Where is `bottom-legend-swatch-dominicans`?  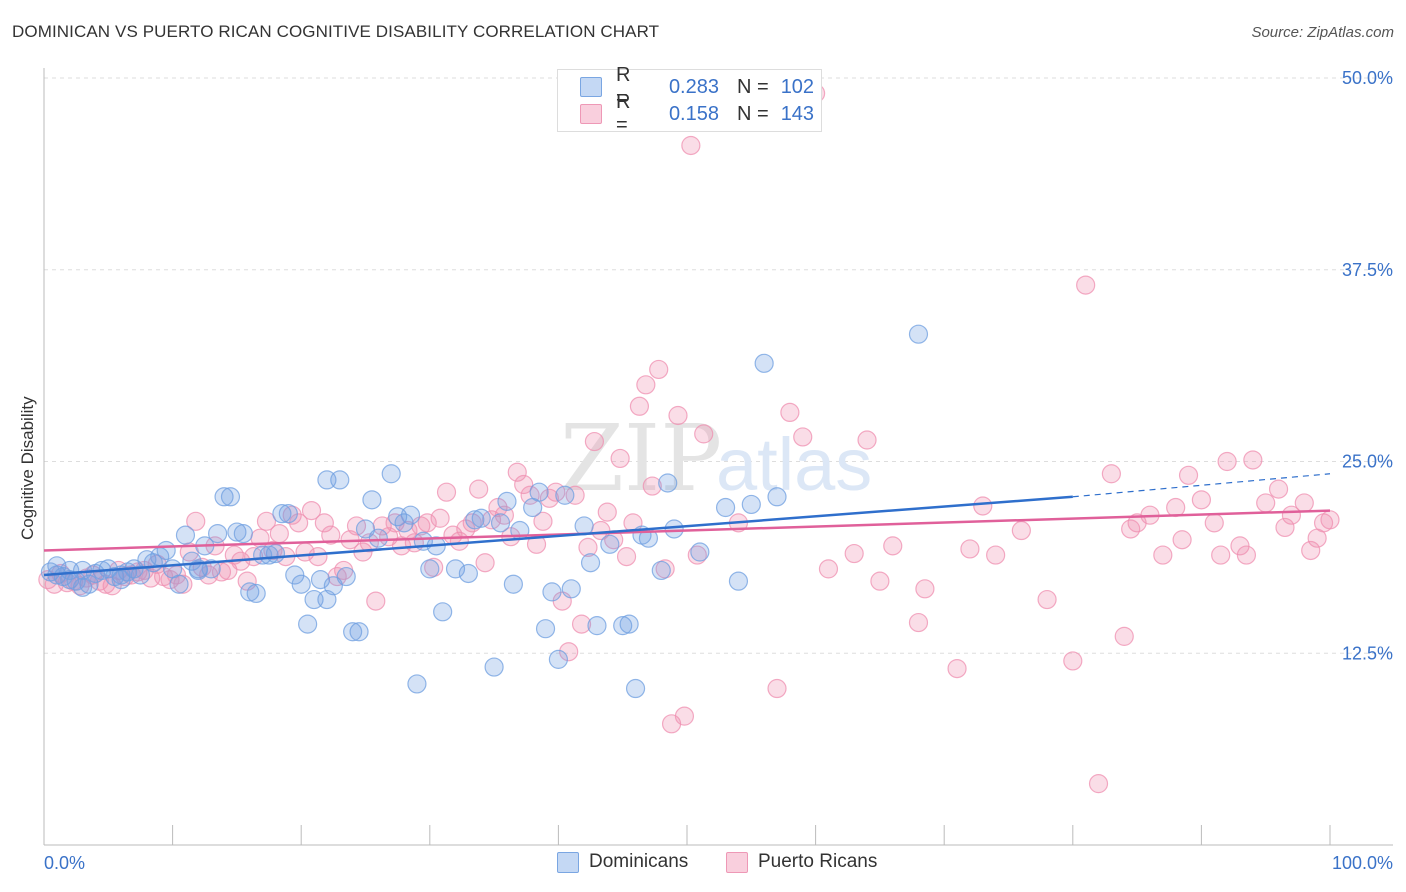
bottom-legend-swatch-dominicans is located at coordinates (568, 862).